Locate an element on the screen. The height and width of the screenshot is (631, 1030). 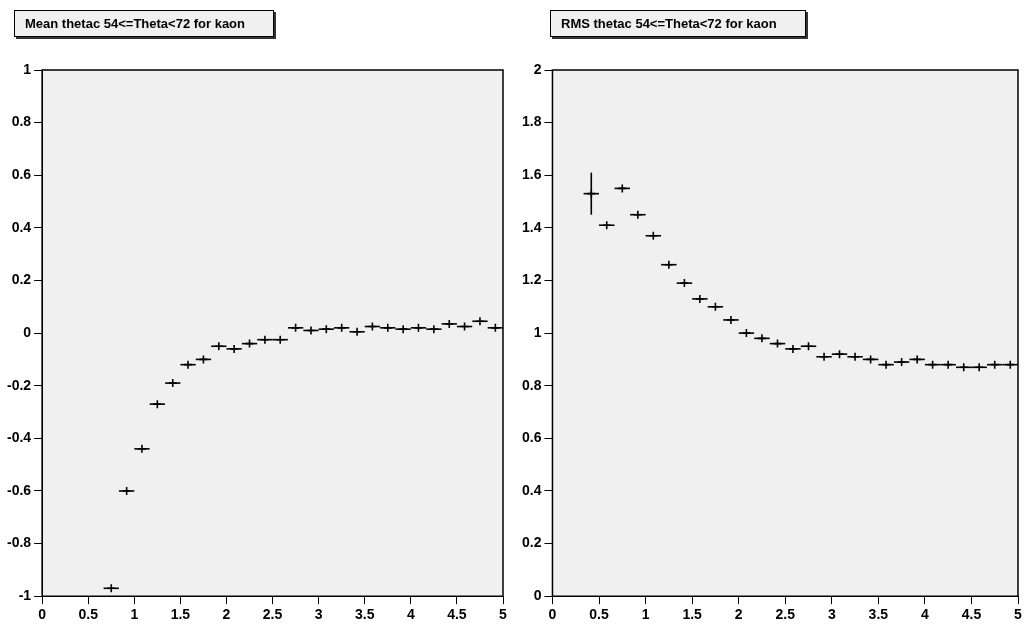
y-tick-label: 1.2 is located at coordinates (531, 279).